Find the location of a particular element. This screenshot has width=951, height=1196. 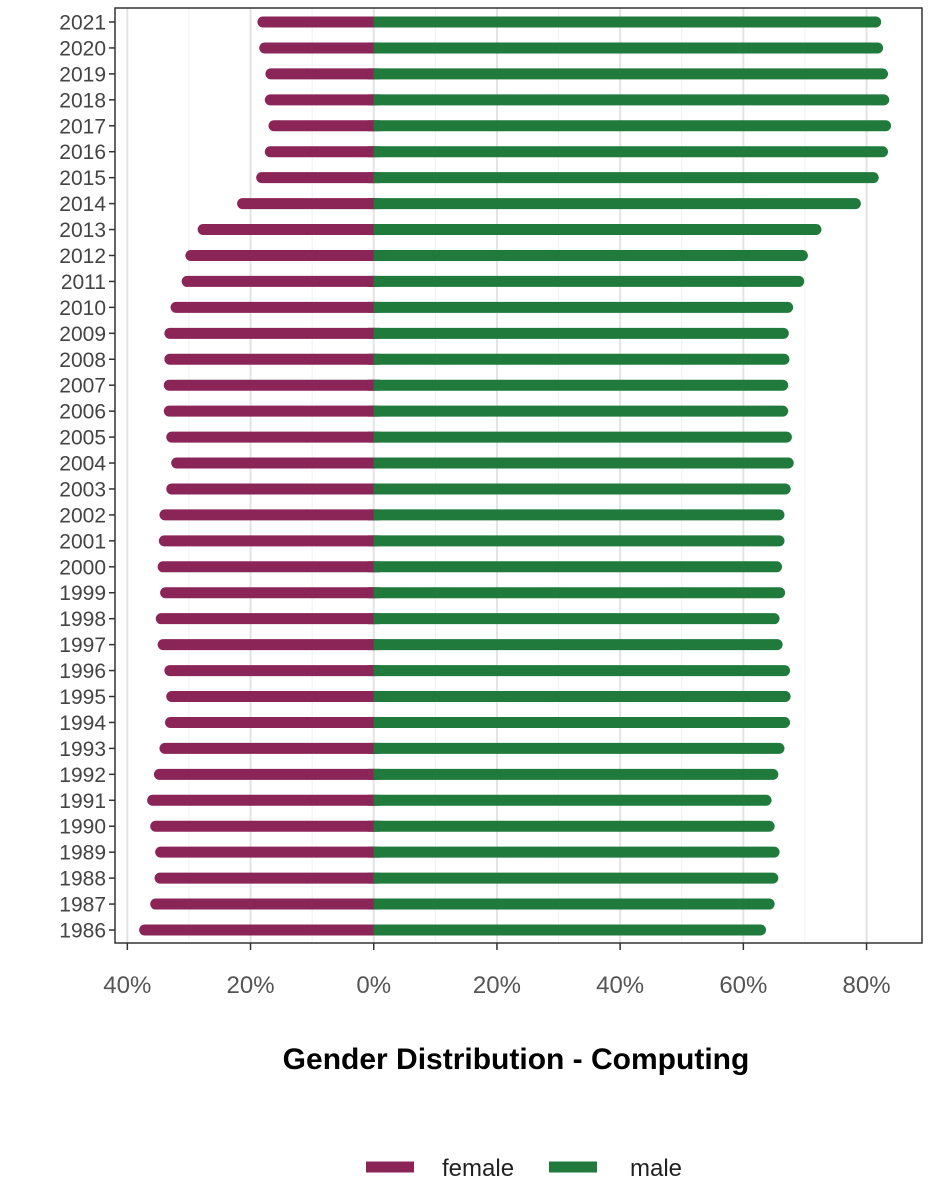

y-tick-label-1989: 1989 is located at coordinates (82, 853).